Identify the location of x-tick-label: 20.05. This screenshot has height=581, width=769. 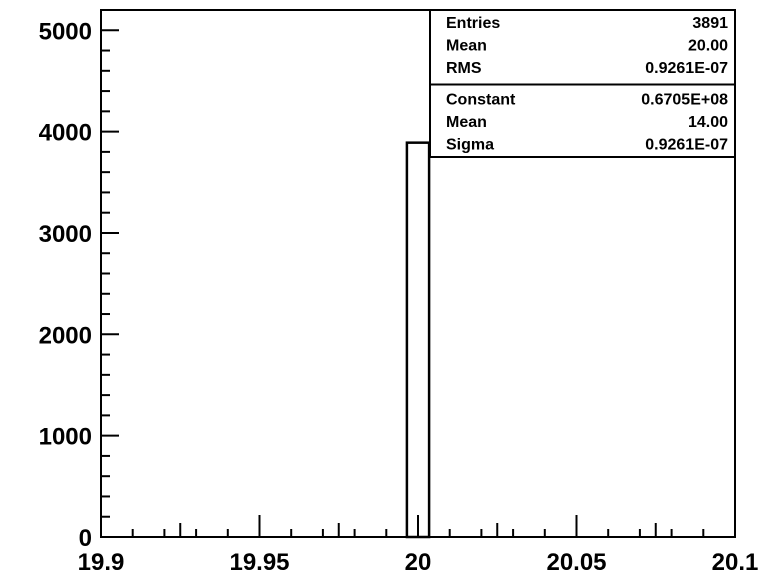
(576, 562).